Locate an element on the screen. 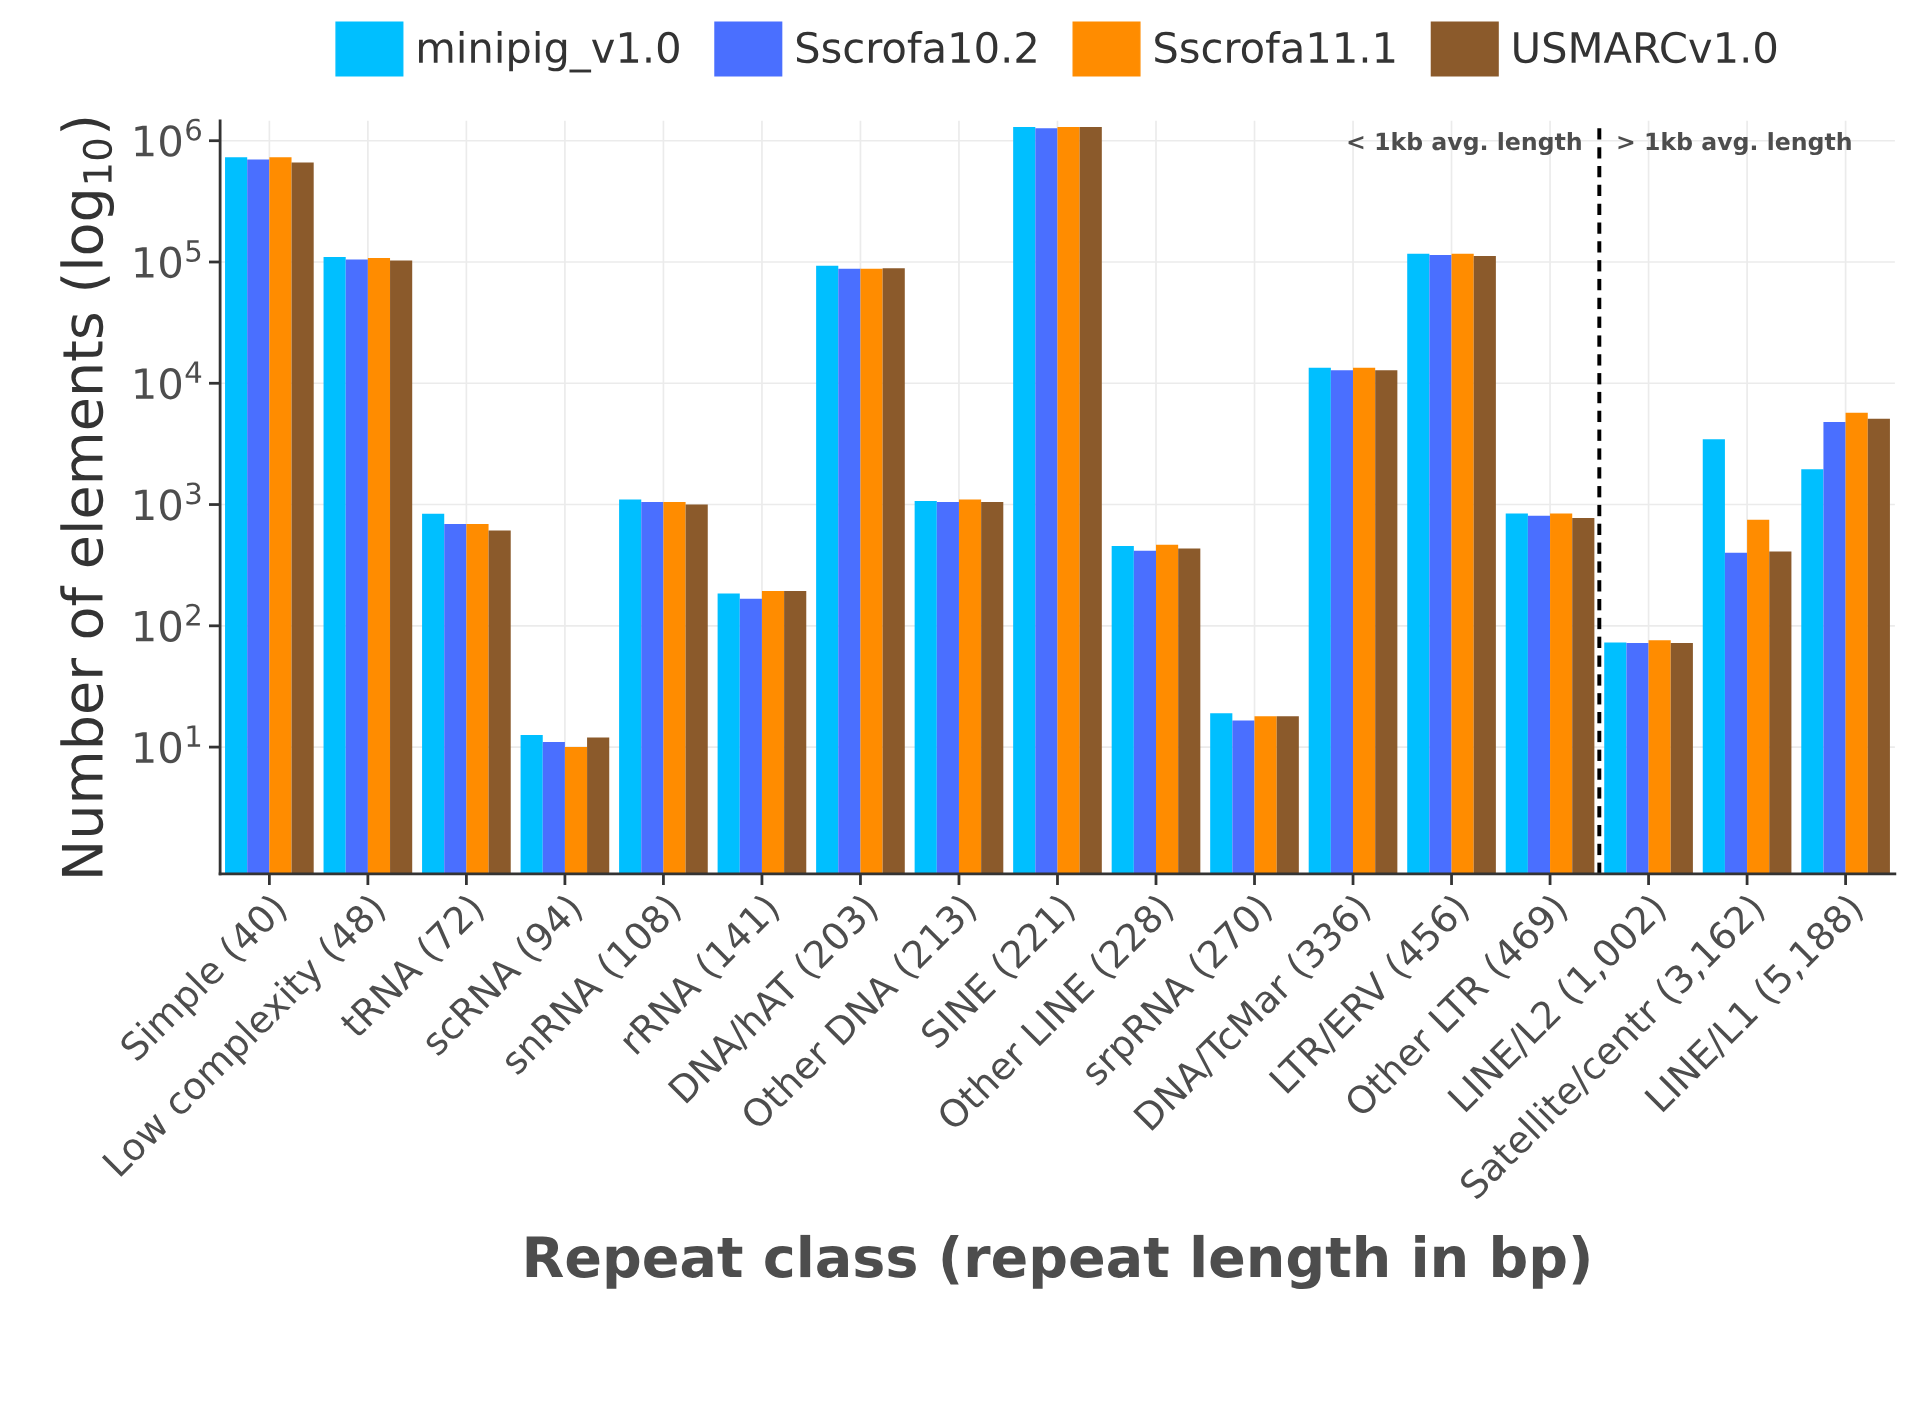 This screenshot has height=1421, width=1914. y-axis-title: Number of elements (log$_{10}$) is located at coordinates (87, 497).